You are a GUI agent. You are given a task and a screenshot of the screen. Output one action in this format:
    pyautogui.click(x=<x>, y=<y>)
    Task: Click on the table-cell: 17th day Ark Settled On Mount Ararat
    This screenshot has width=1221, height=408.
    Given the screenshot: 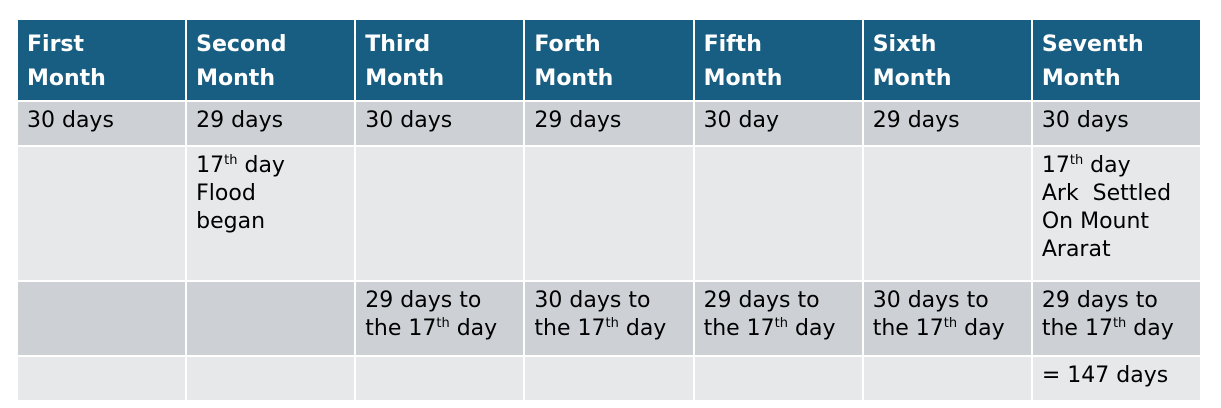 What is the action you would take?
    pyautogui.click(x=1116, y=213)
    